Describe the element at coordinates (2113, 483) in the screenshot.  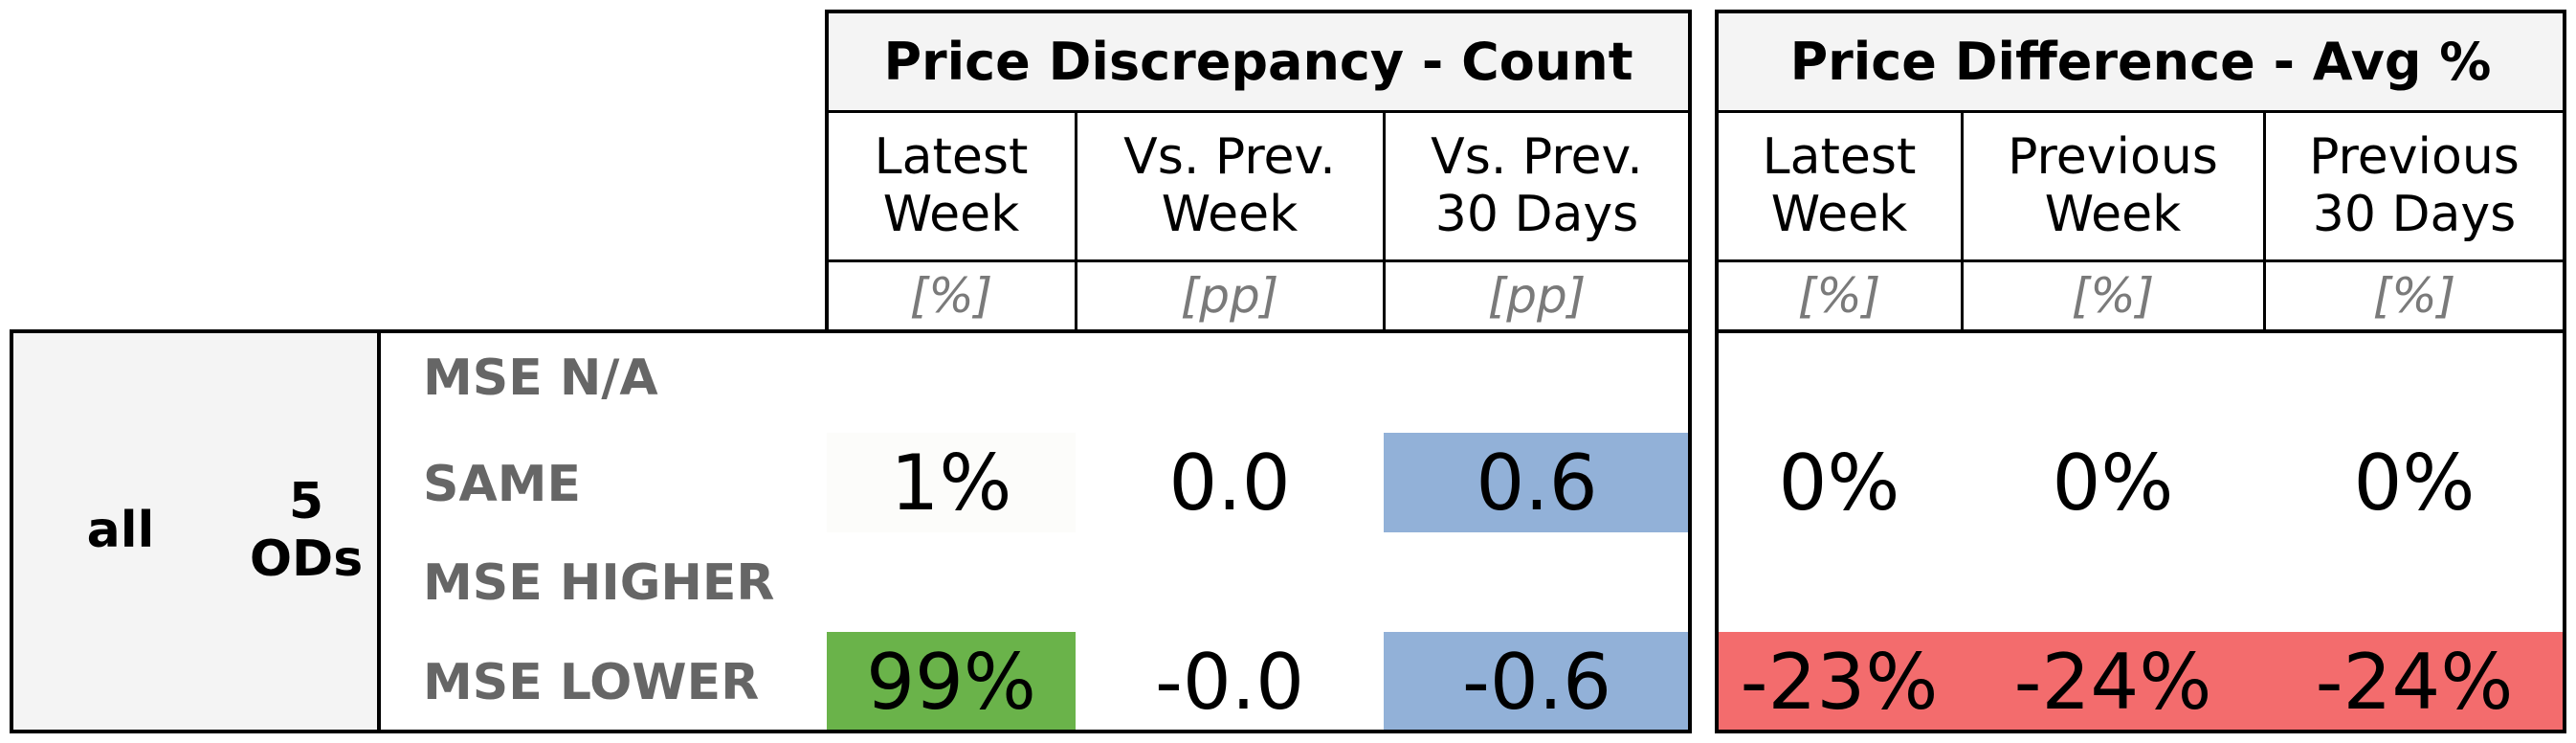
I see `cell-same-previous-week: 0%` at that location.